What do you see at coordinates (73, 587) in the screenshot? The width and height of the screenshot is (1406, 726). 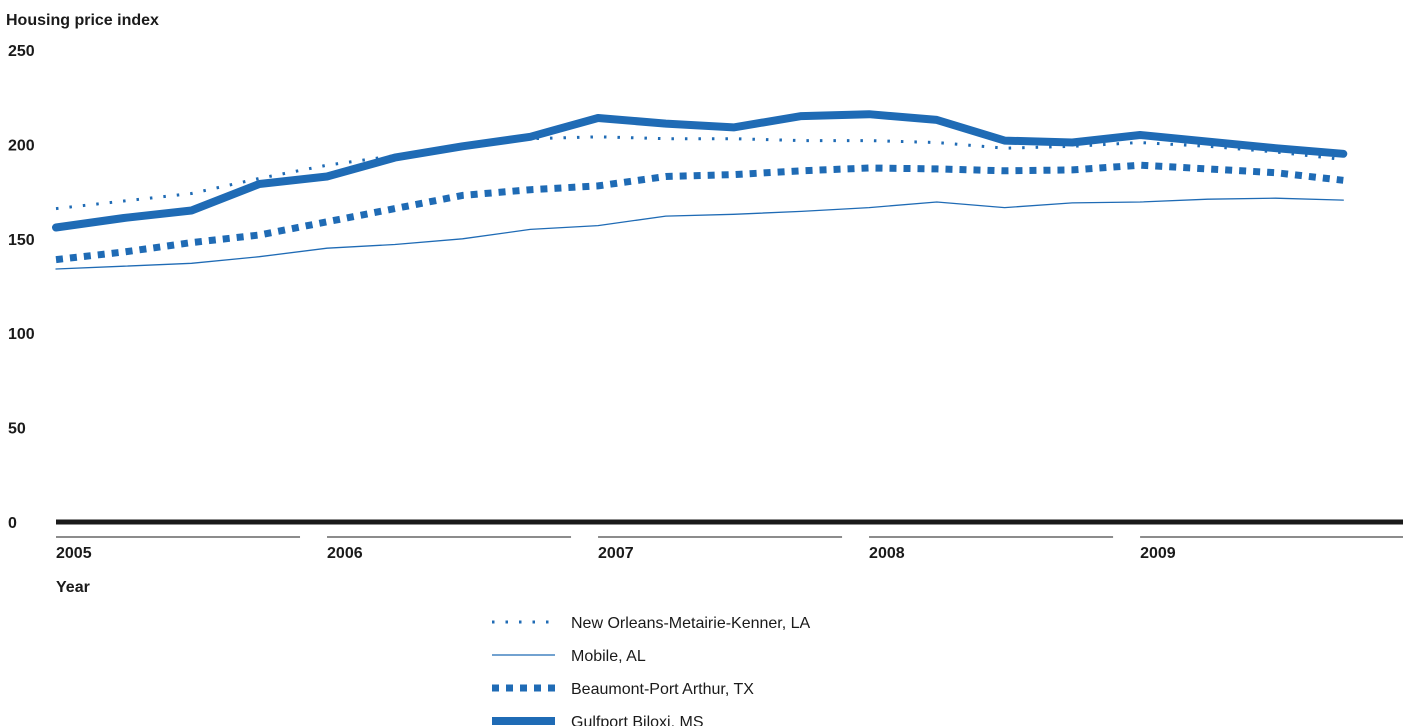 I see `x-axis-title: Year` at bounding box center [73, 587].